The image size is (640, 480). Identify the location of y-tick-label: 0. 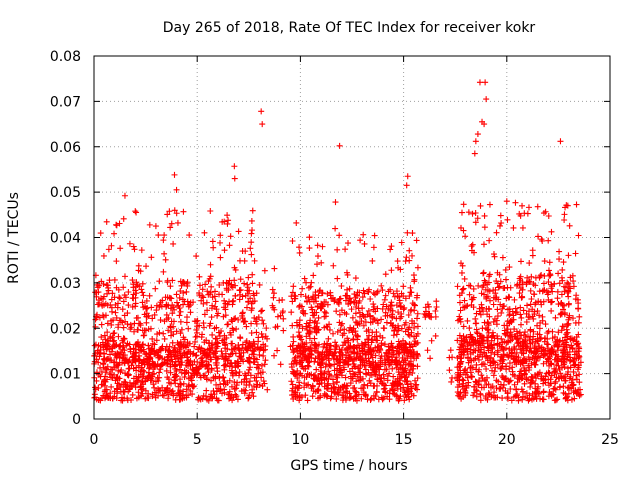
(76, 420).